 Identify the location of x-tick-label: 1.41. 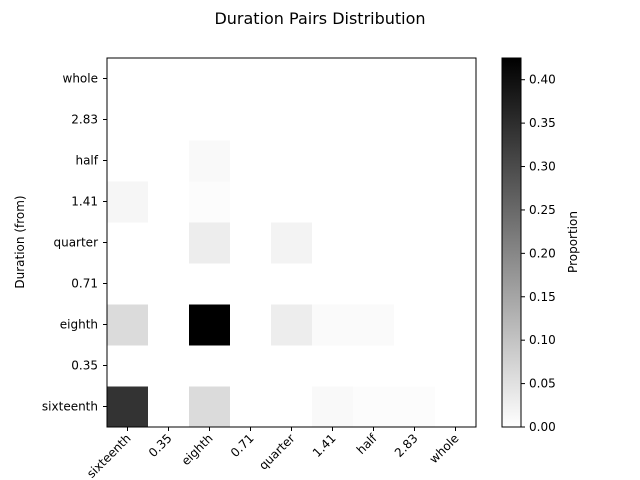
(324, 445).